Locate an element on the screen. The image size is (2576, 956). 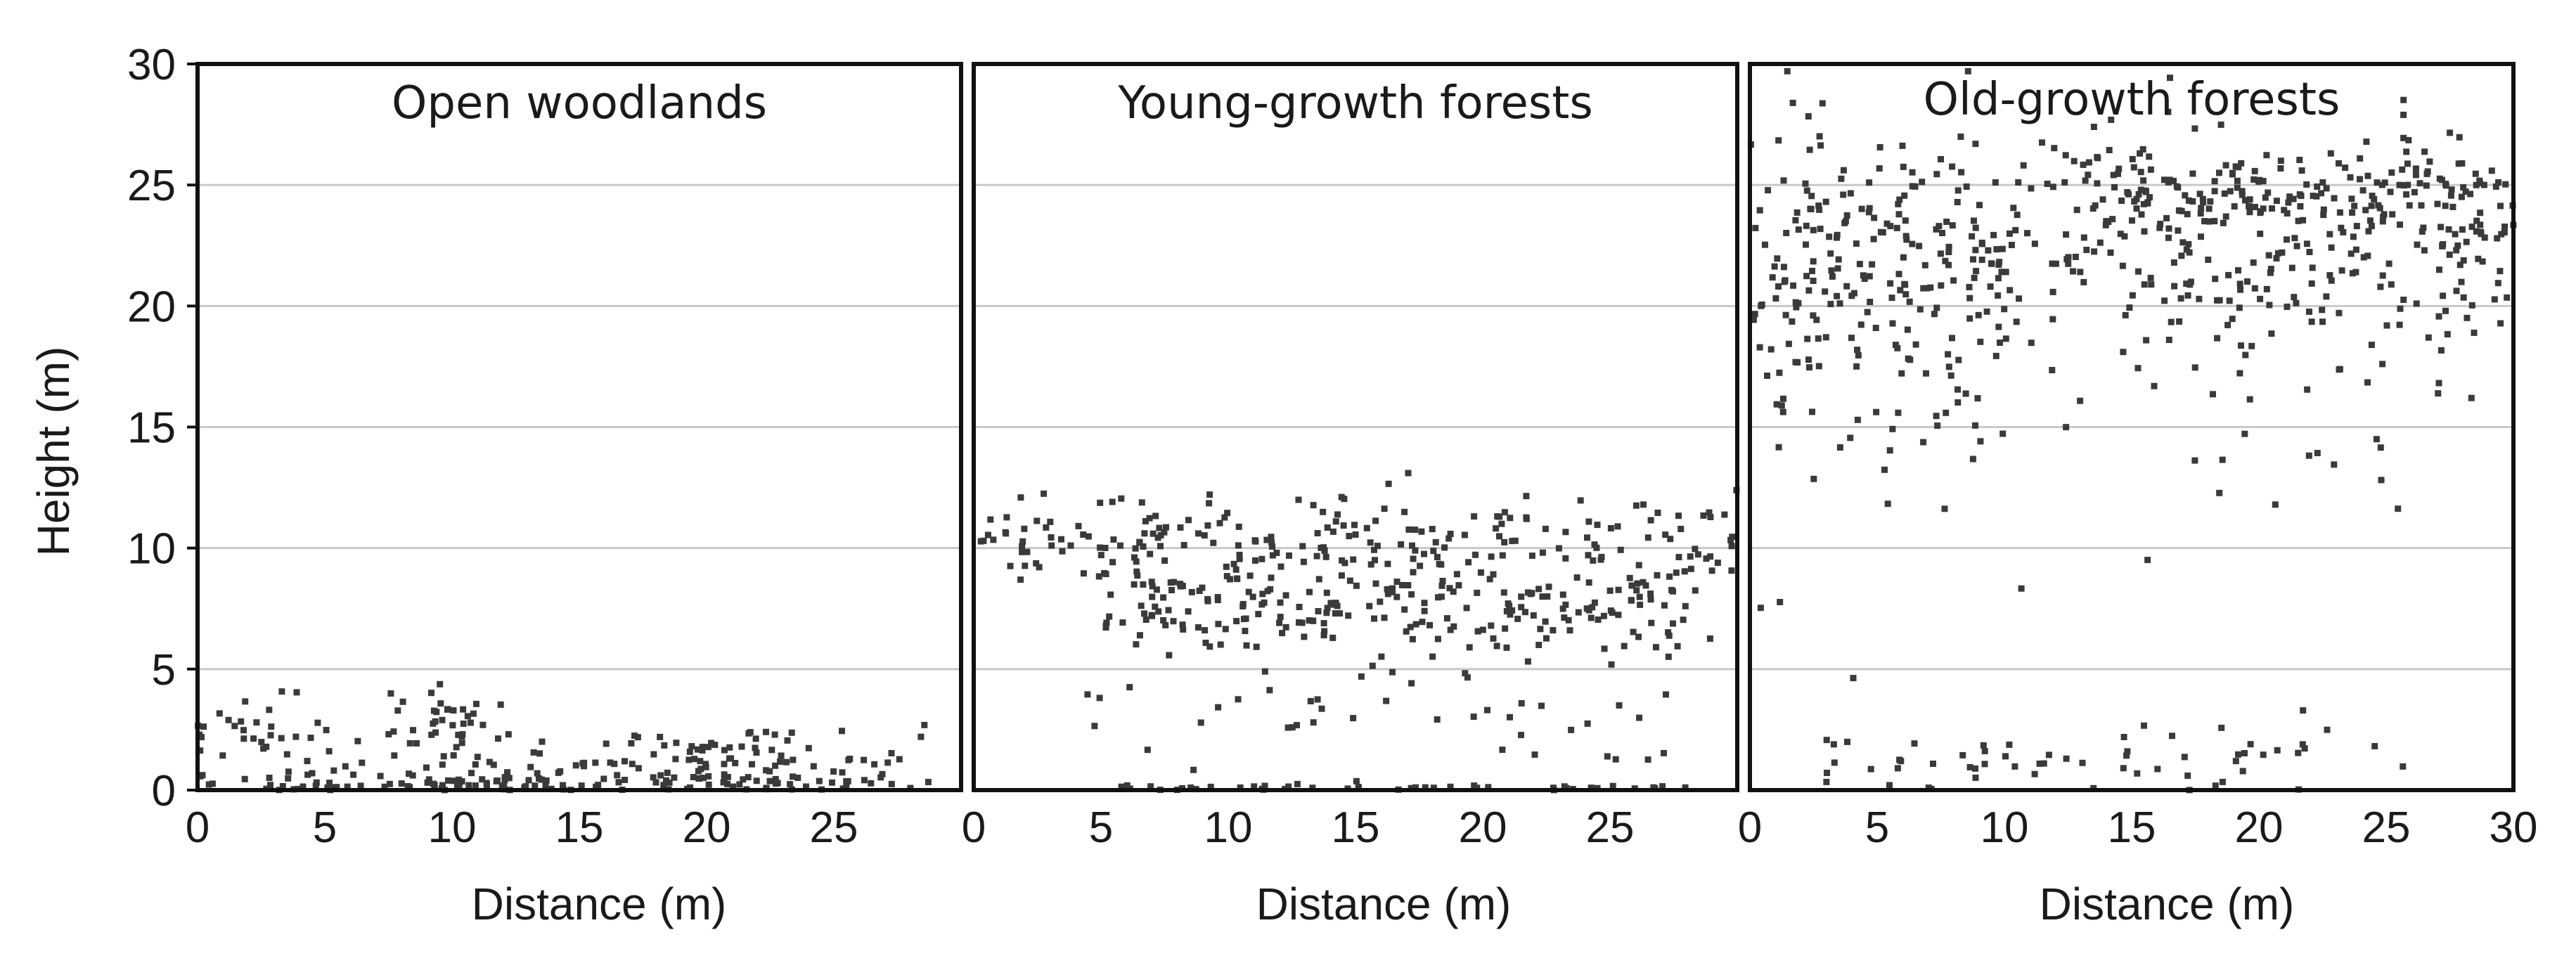
panel-2-x-tick-labels: 0 5 10 15 20 25 is located at coordinates (1298, 827).